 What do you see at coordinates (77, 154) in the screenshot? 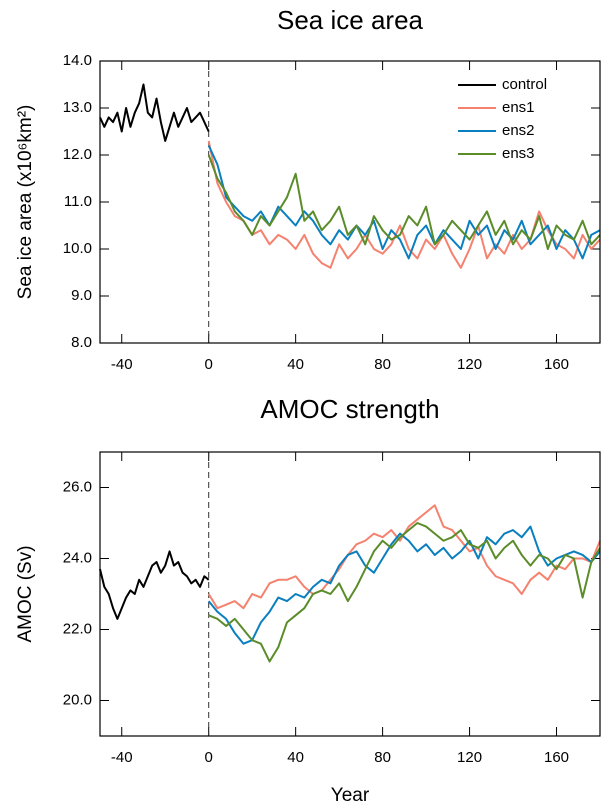
I see `y-tick-label: 12.0` at bounding box center [77, 154].